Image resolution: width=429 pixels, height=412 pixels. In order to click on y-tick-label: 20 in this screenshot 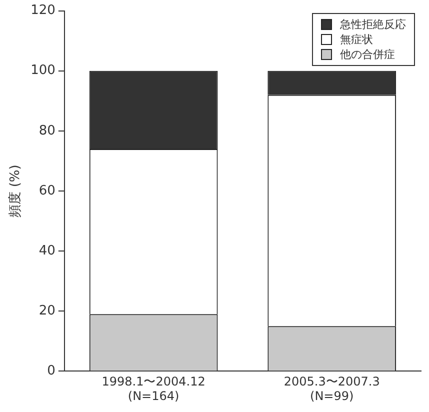, I will do `click(47, 311)`.